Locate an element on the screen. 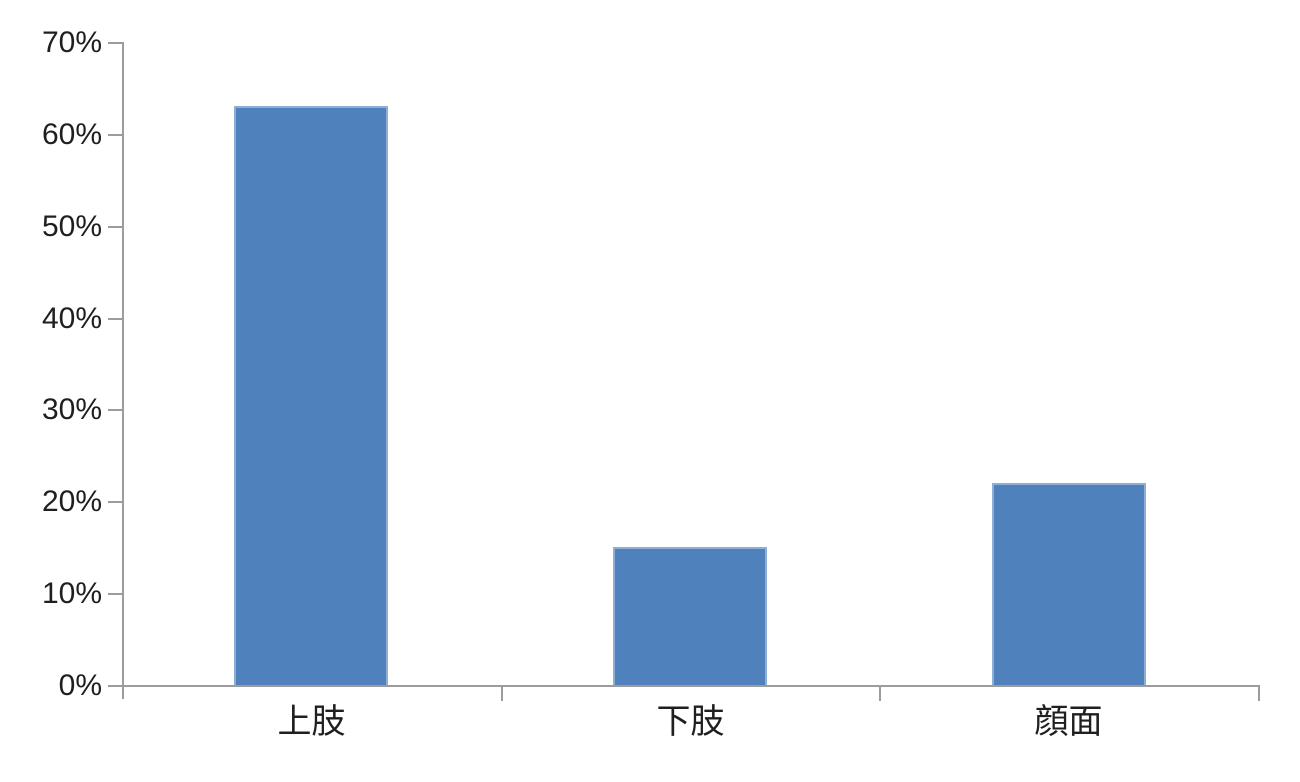  x-category-label: 上肢 is located at coordinates (311, 722).